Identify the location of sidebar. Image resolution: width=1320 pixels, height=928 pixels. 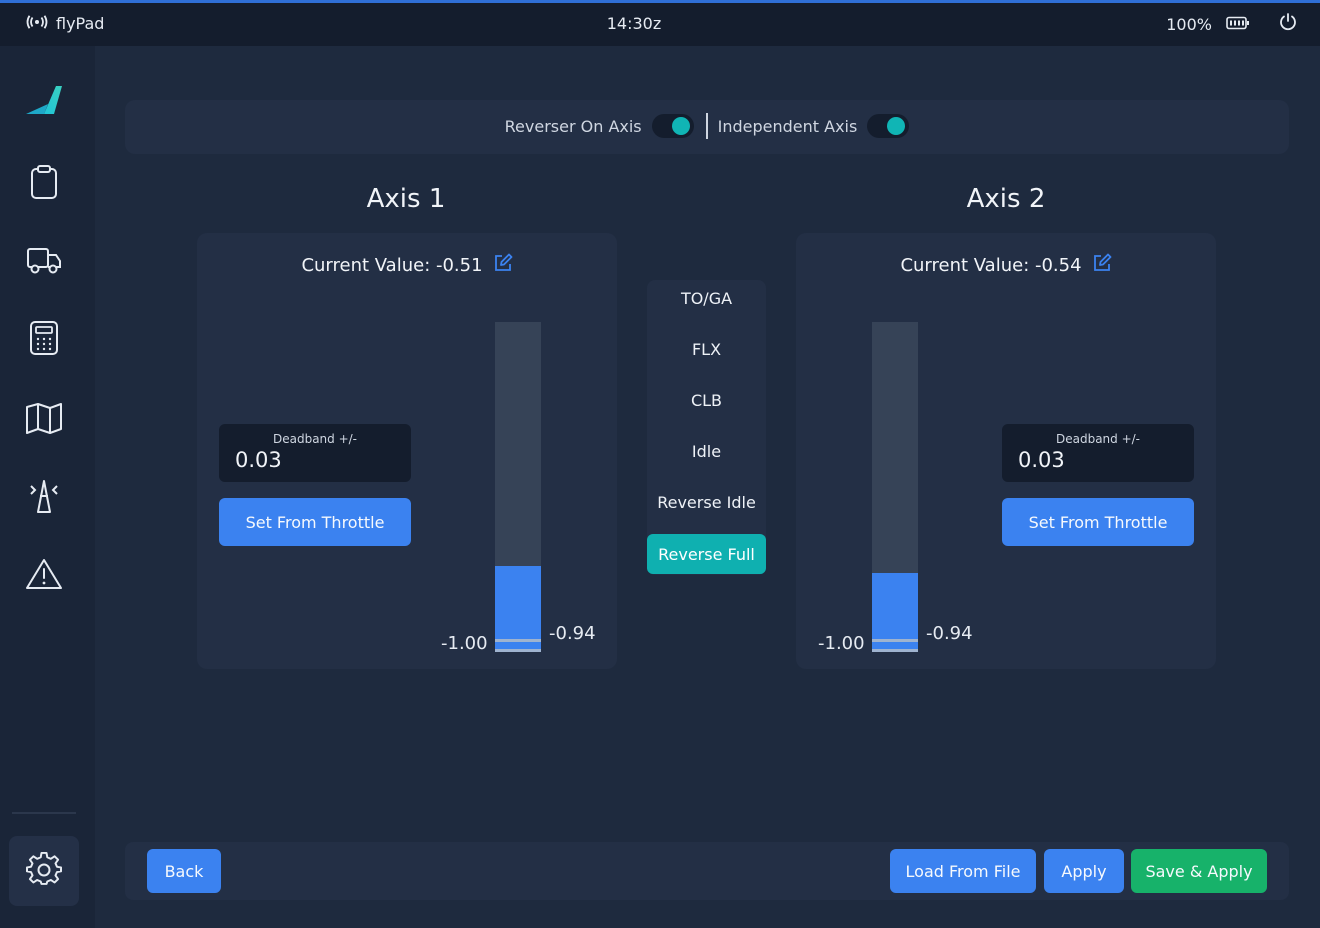
(47, 487).